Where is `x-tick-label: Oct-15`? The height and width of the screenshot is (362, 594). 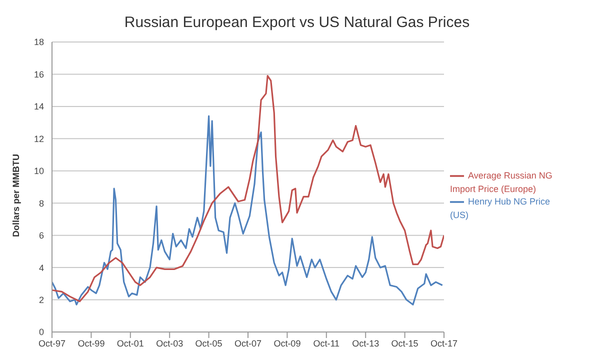
x-tick-label: Oct-15 is located at coordinates (404, 343).